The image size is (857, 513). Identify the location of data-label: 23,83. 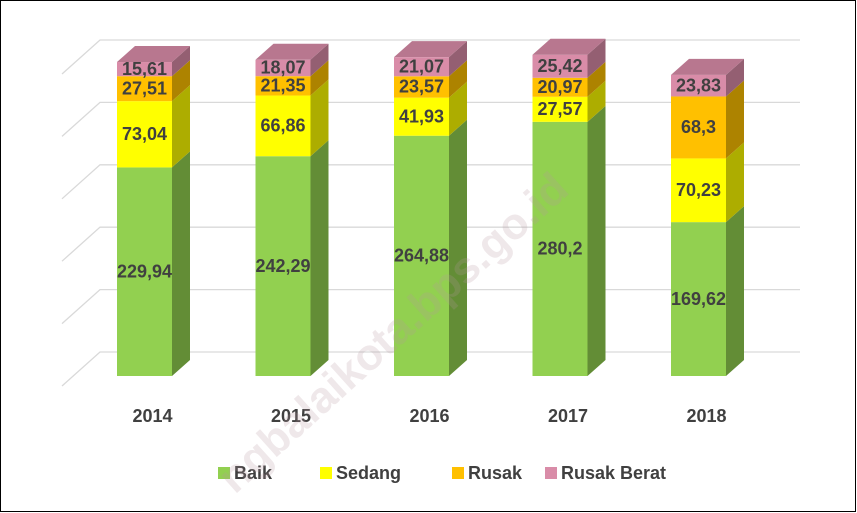
(698, 85).